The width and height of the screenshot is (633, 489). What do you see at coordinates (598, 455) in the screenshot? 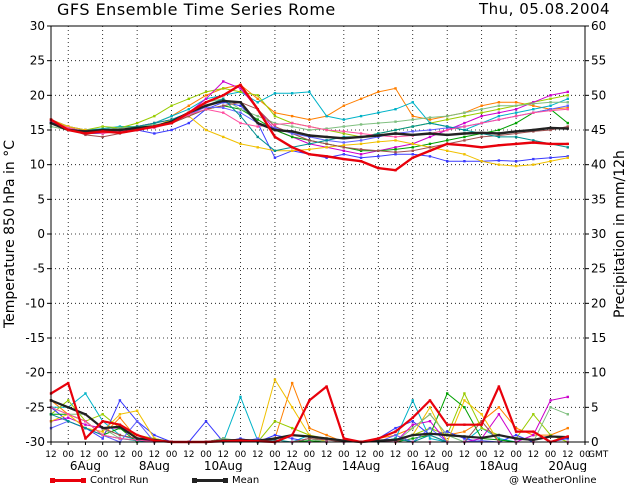
I see `x-unit-label: GMT` at bounding box center [598, 455].